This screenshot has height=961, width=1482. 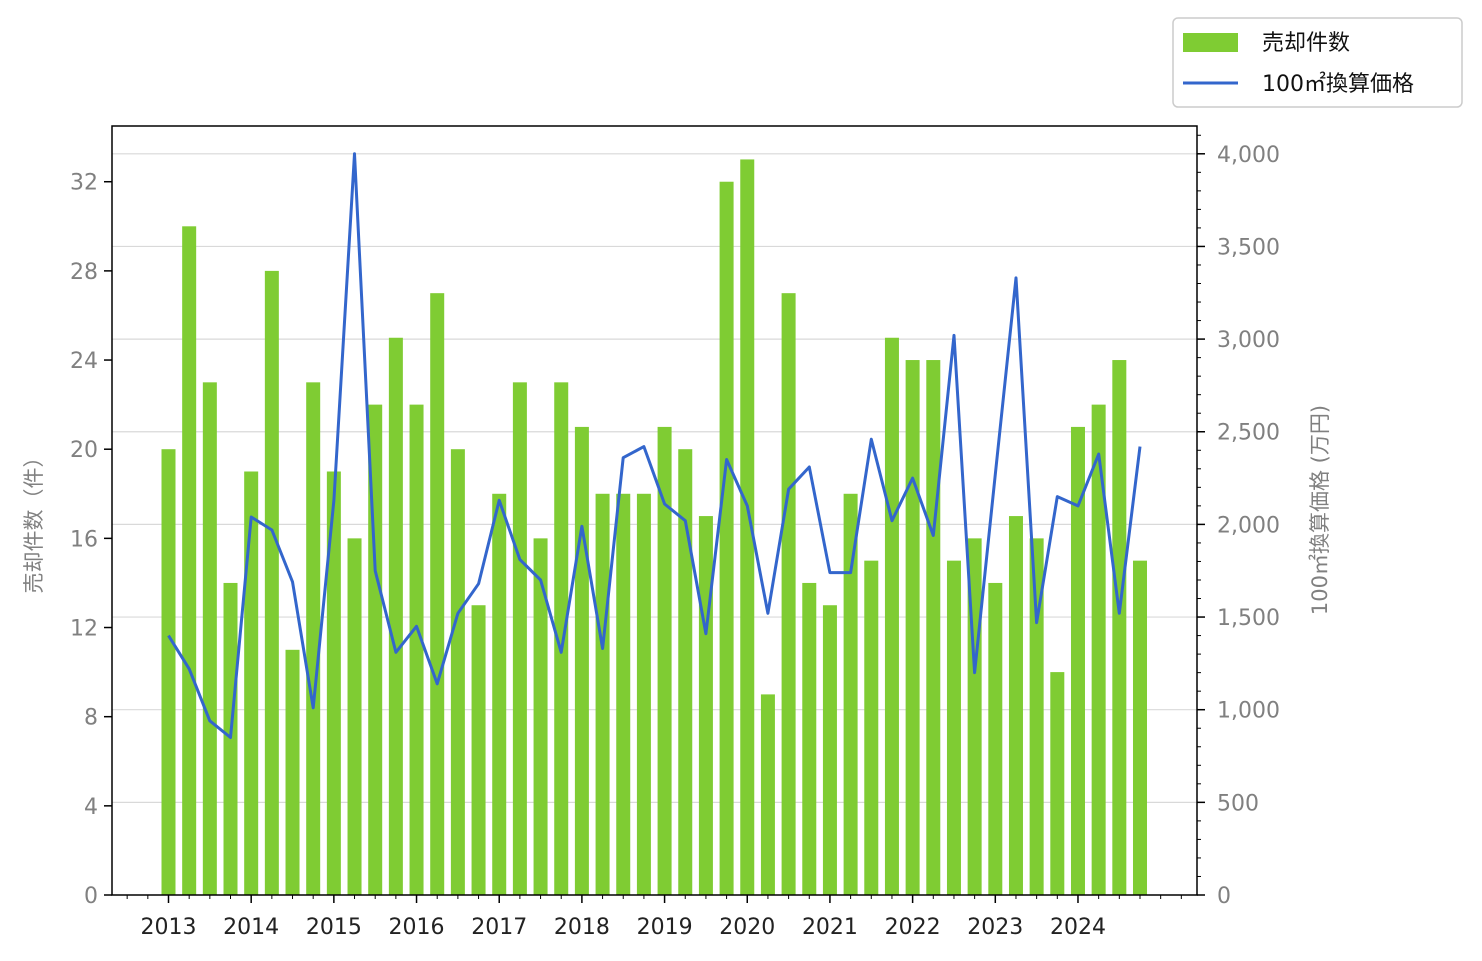 I want to click on legend-frame, so click(x=1317, y=62).